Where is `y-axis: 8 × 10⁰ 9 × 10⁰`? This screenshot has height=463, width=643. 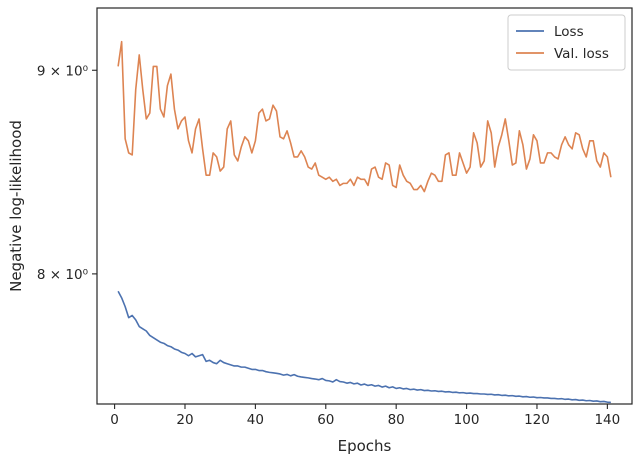 y-axis: 8 × 10⁰ 9 × 10⁰ is located at coordinates (67, 173).